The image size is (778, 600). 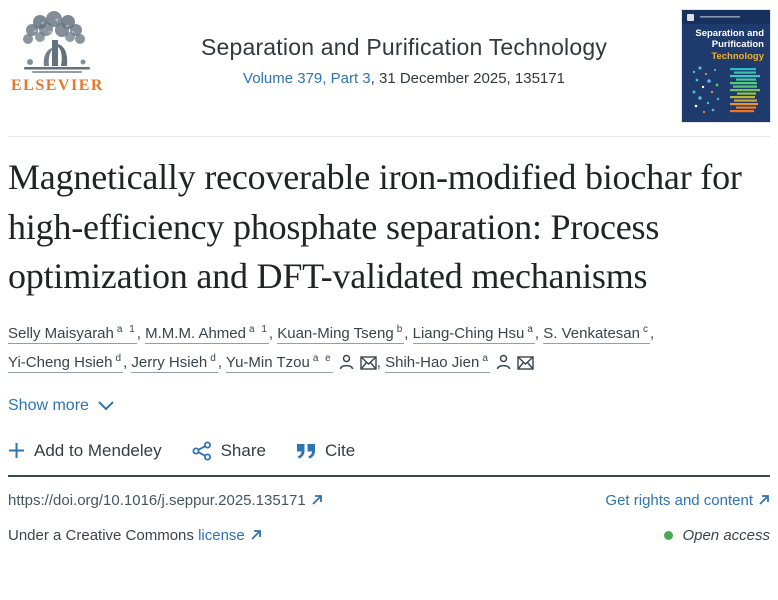 I want to click on author-affiliation-sup: b, so click(x=400, y=330).